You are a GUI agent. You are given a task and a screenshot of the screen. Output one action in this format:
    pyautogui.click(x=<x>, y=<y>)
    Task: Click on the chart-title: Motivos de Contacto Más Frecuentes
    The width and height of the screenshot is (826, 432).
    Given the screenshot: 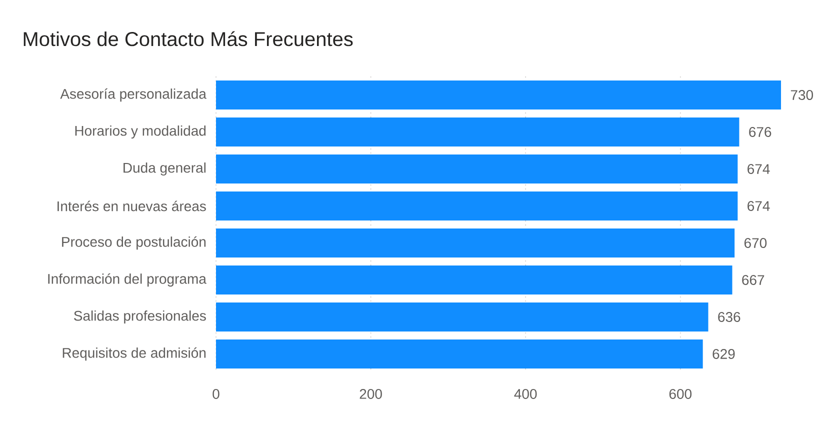 What is the action you would take?
    pyautogui.click(x=188, y=38)
    